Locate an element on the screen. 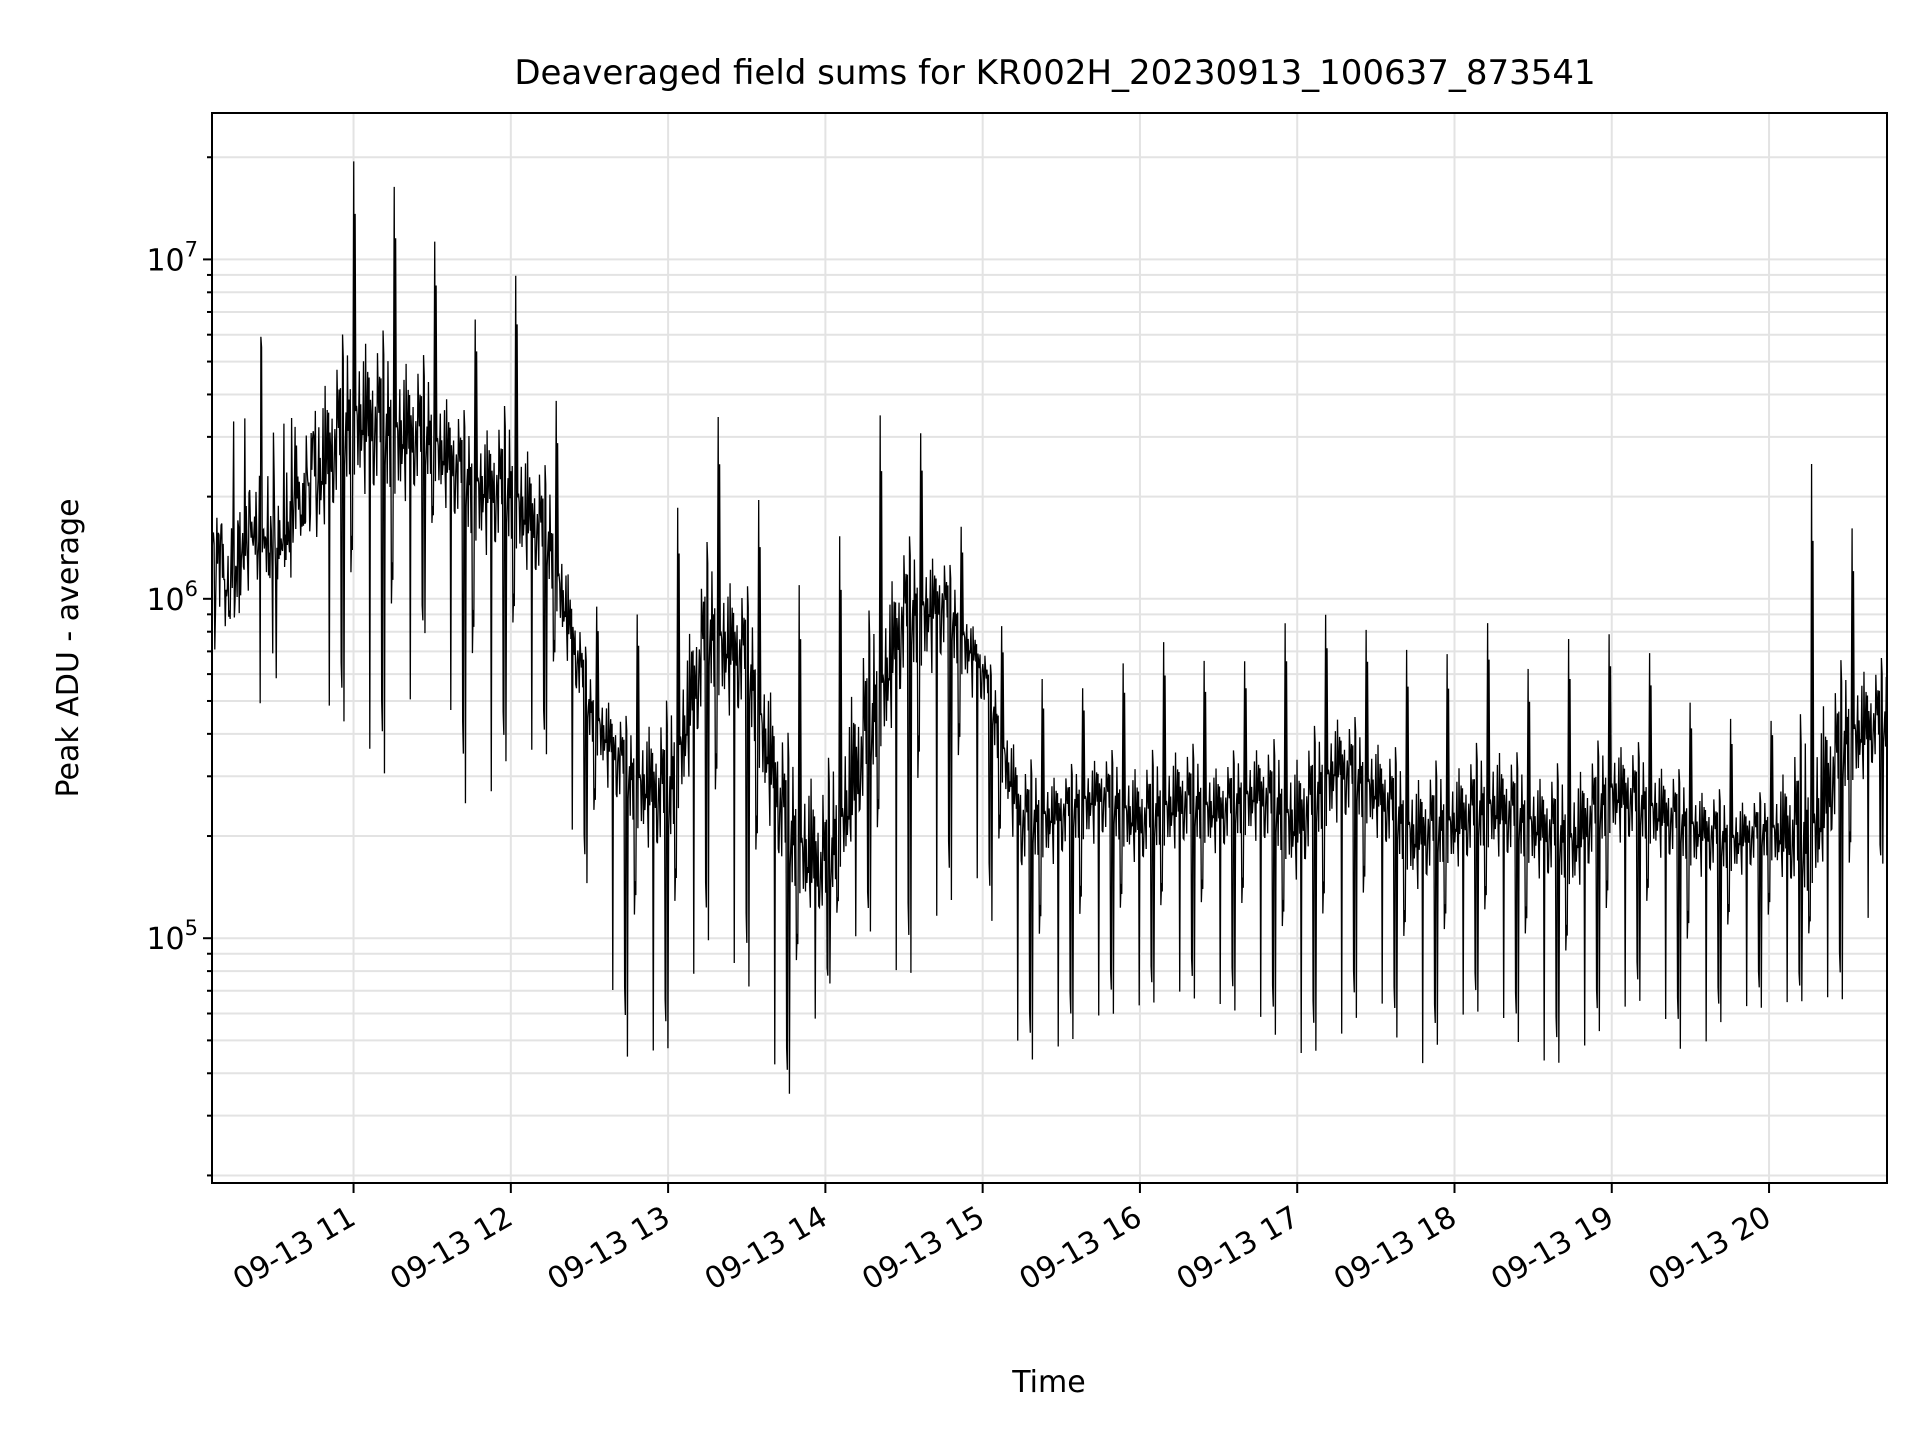  y-tick-label: 10⁵ is located at coordinates (172, 936).